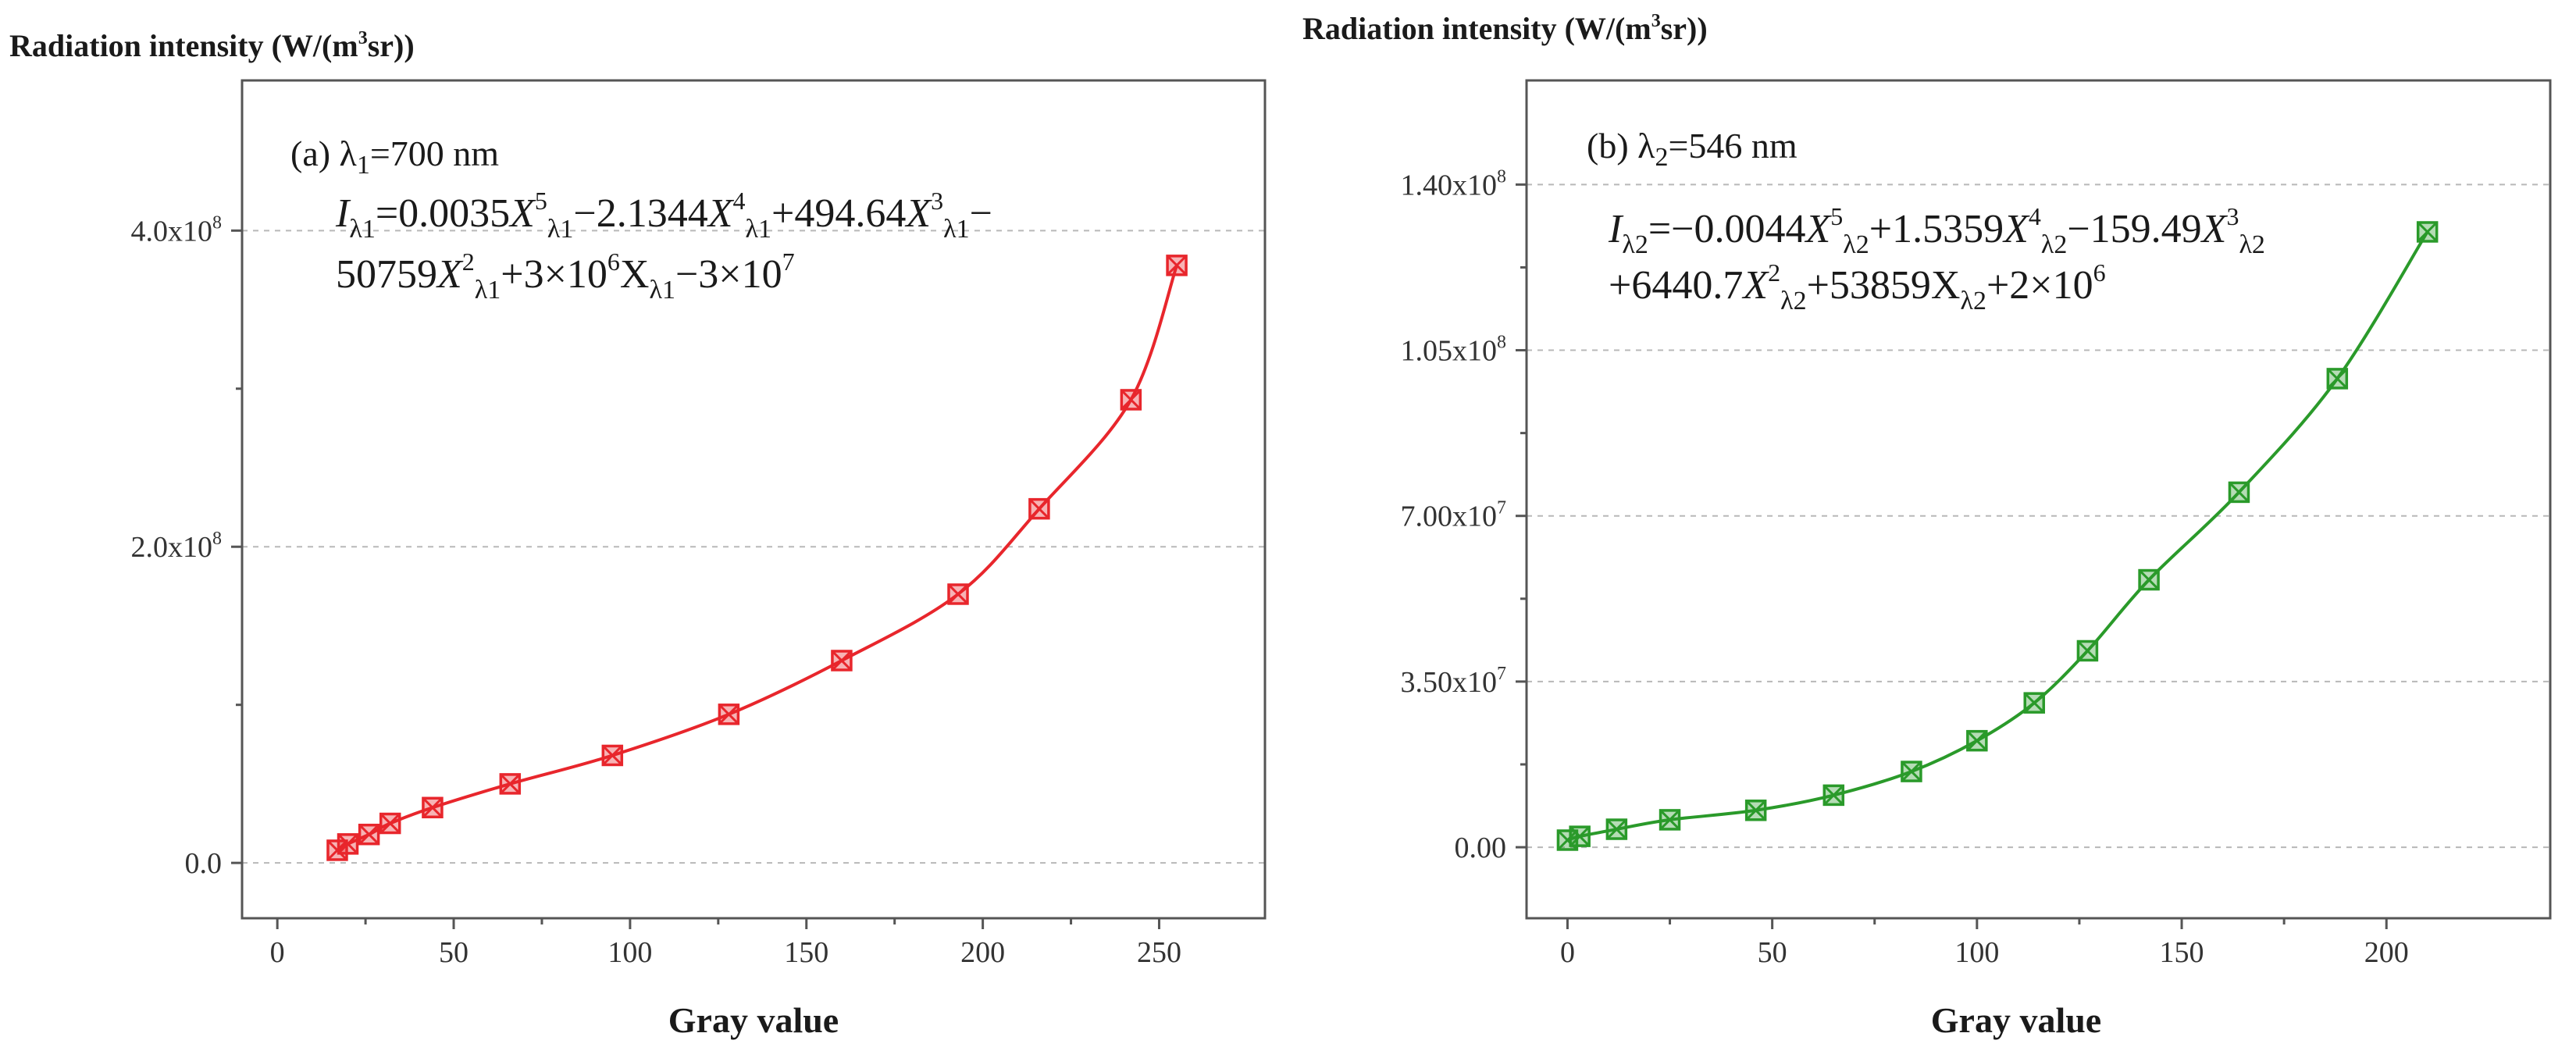 The height and width of the screenshot is (1058, 2576). I want to click on x-tick-label-a: 250, so click(1159, 952).